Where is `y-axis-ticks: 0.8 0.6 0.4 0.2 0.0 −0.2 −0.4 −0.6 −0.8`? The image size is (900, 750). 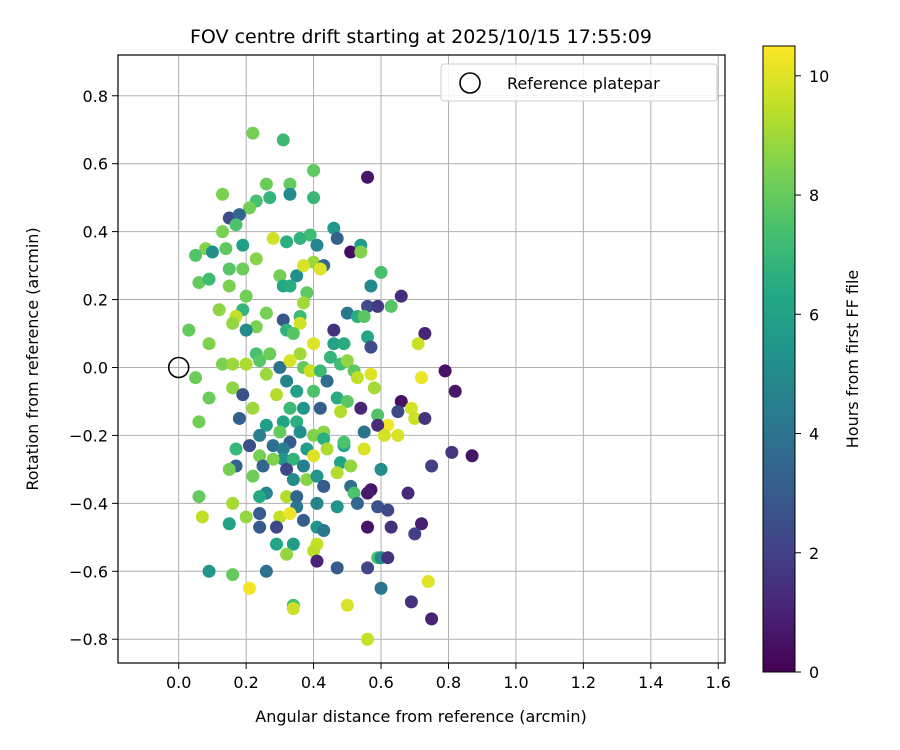
y-axis-ticks: 0.8 0.6 0.4 0.2 0.0 −0.2 −0.4 −0.6 −0.8 is located at coordinates (93, 368).